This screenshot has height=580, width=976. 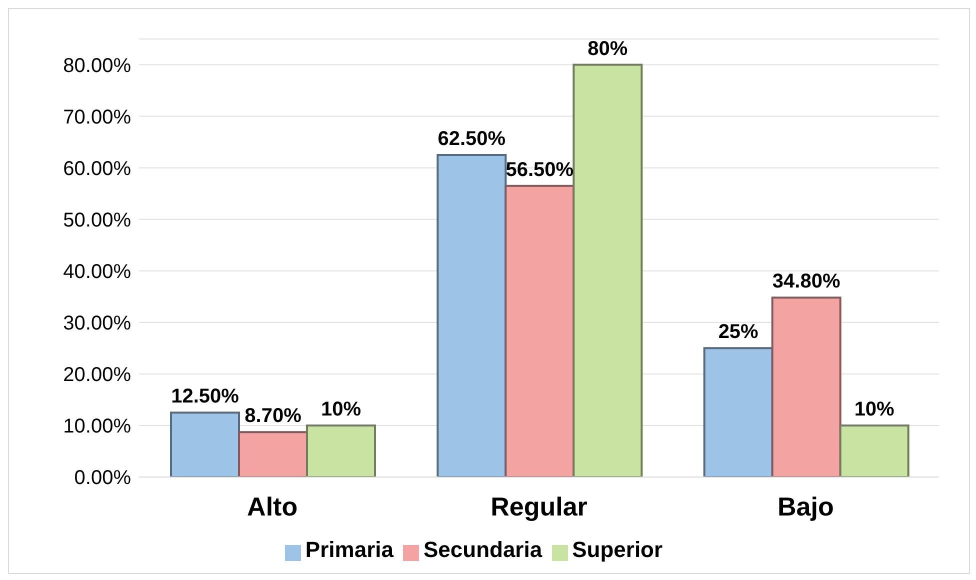 I want to click on x-tick-label: Bajo, so click(x=805, y=506).